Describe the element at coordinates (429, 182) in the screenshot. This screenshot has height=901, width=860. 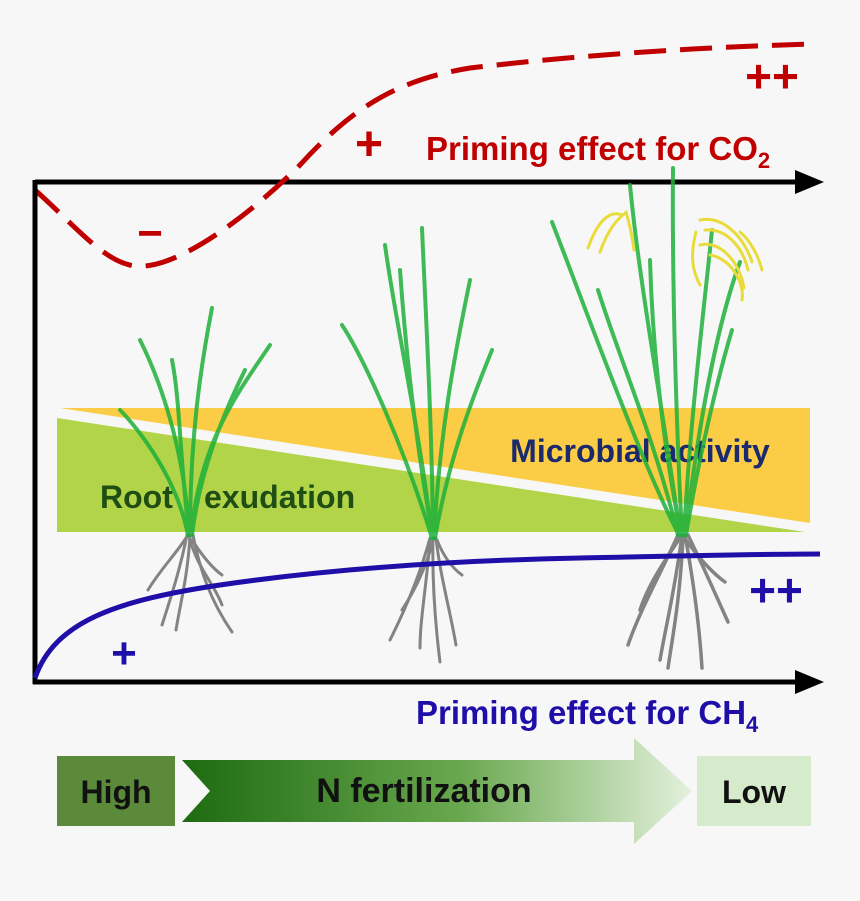
I see `co2-axis` at that location.